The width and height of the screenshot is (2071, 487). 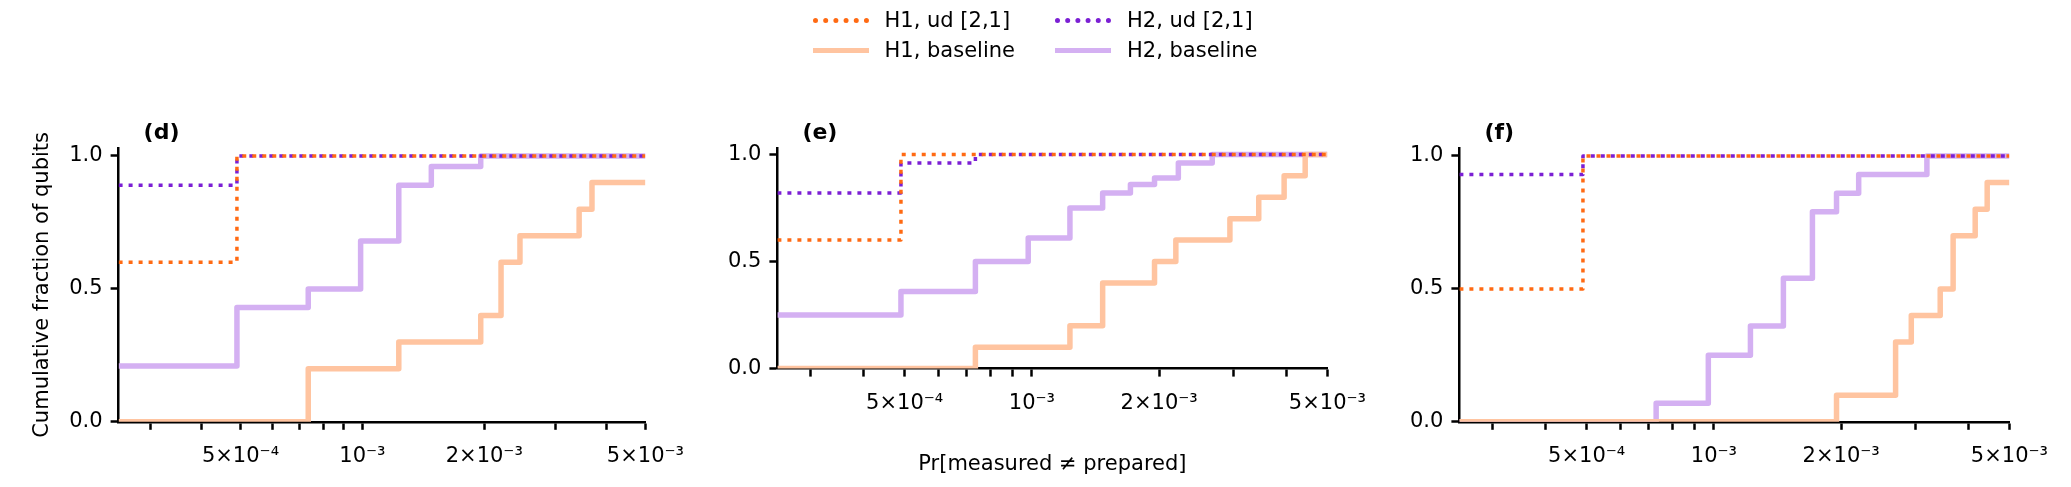 I want to click on chart-title: (d), so click(x=161, y=131).